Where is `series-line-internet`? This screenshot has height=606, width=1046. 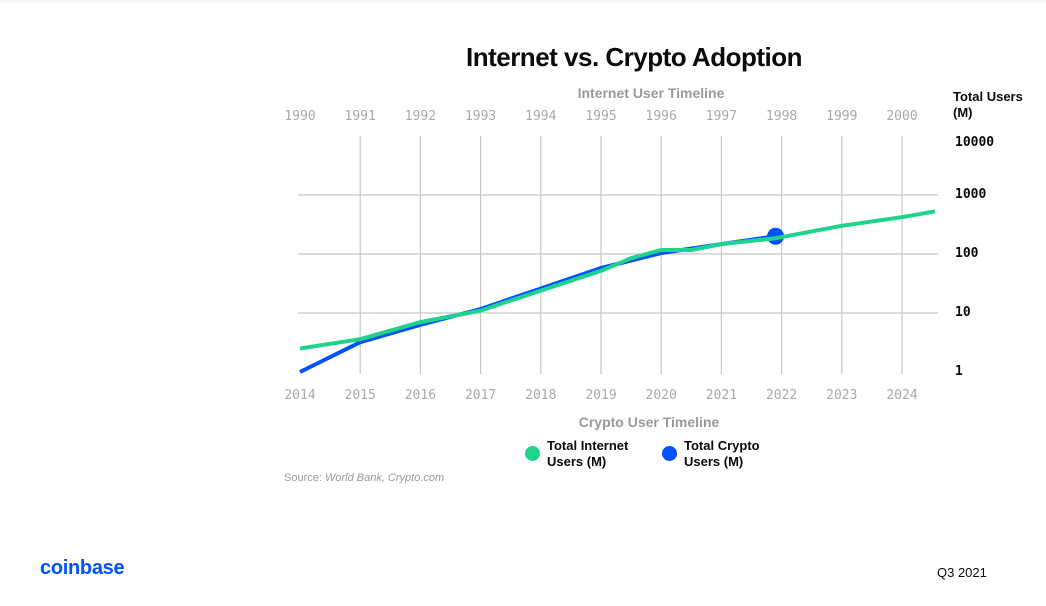 series-line-internet is located at coordinates (617, 280).